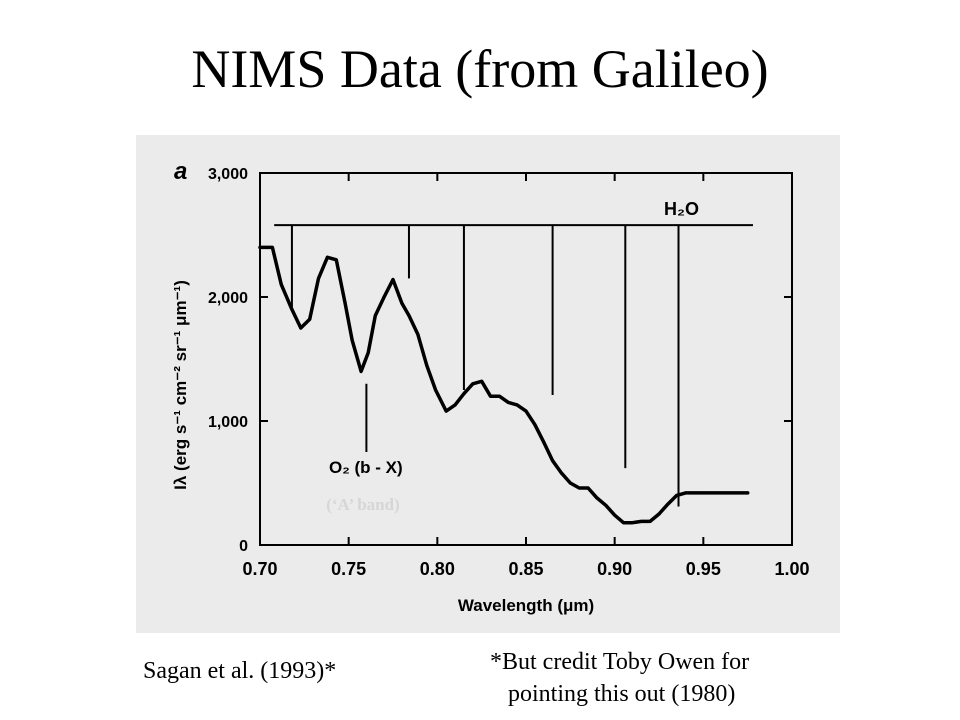 Image resolution: width=960 pixels, height=720 pixels. What do you see at coordinates (614, 569) in the screenshot?
I see `x-tick-label: 0.90` at bounding box center [614, 569].